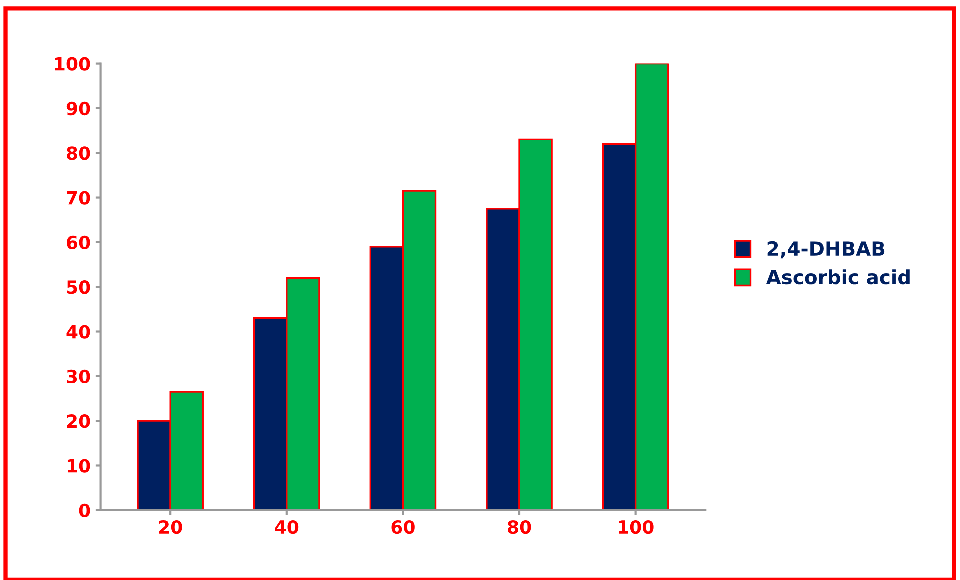 This screenshot has width=960, height=580. I want to click on y-tick-label: 10, so click(79, 466).